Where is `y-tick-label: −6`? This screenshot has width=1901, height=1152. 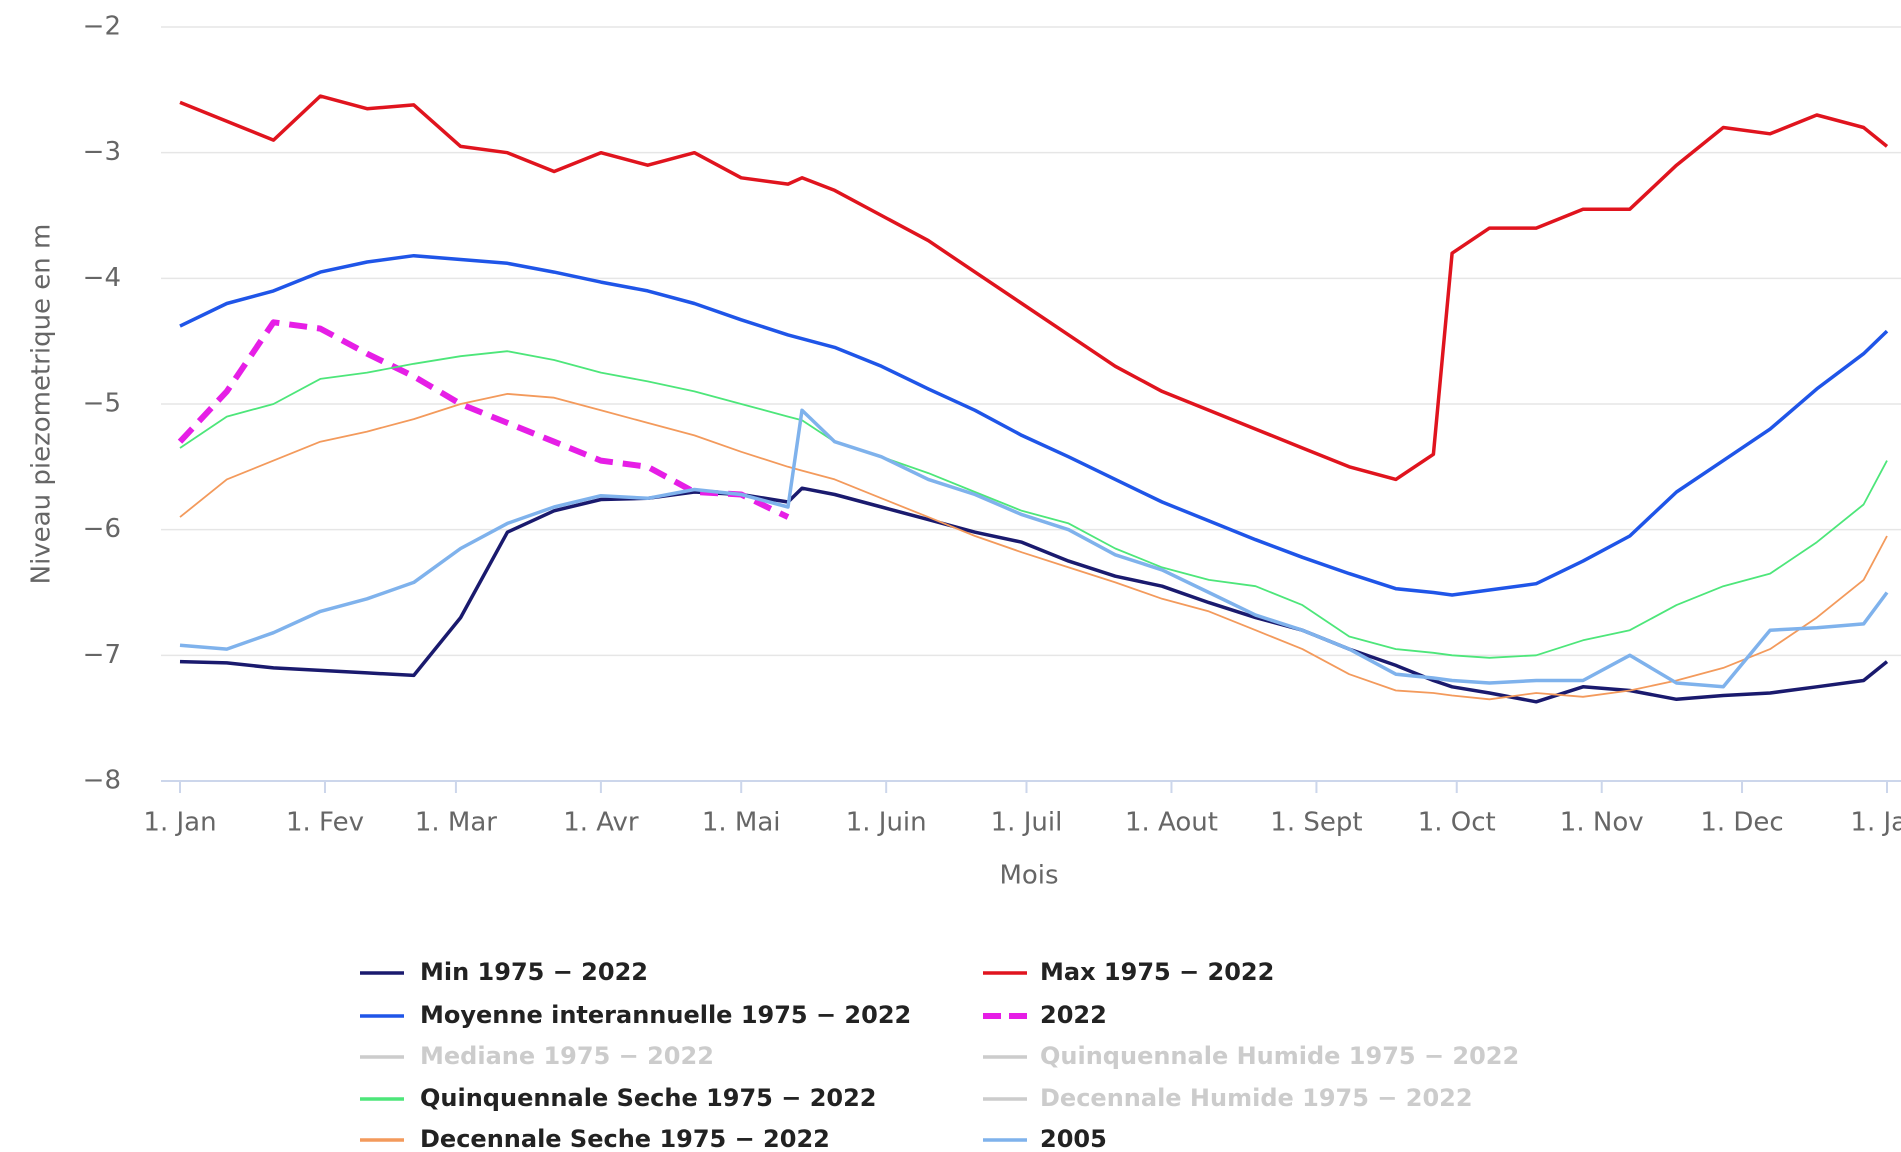
y-tick-label: −6 is located at coordinates (102, 529).